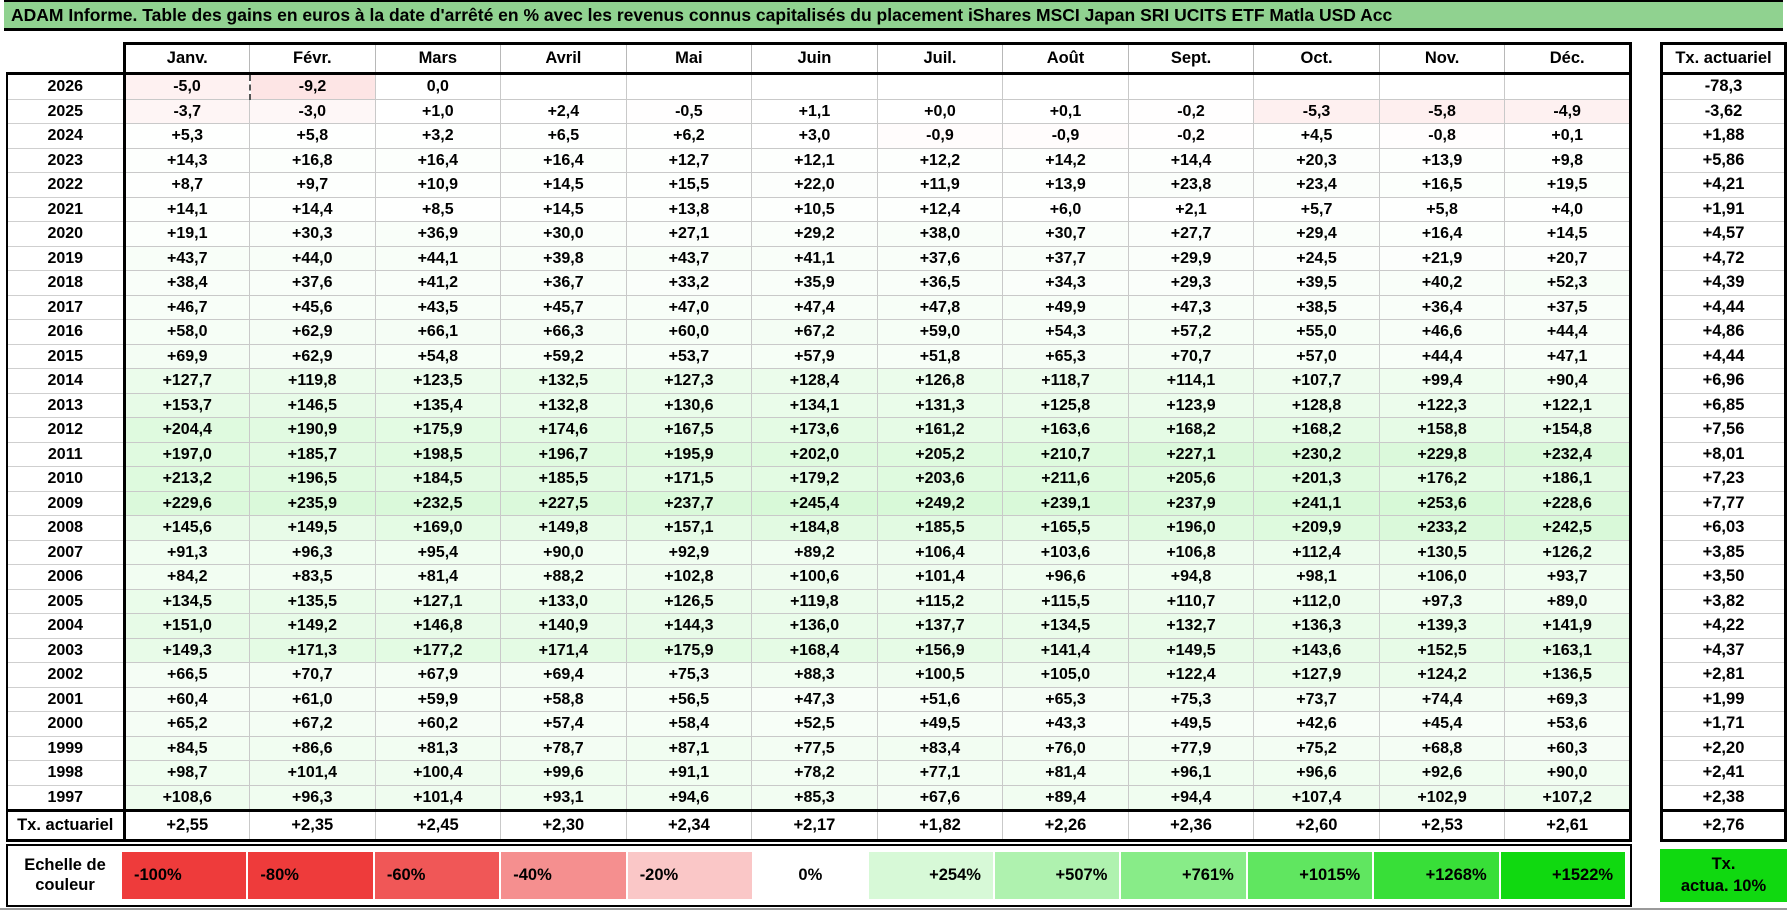 The image size is (1787, 912). I want to click on gain-cell: +12,2, so click(940, 160).